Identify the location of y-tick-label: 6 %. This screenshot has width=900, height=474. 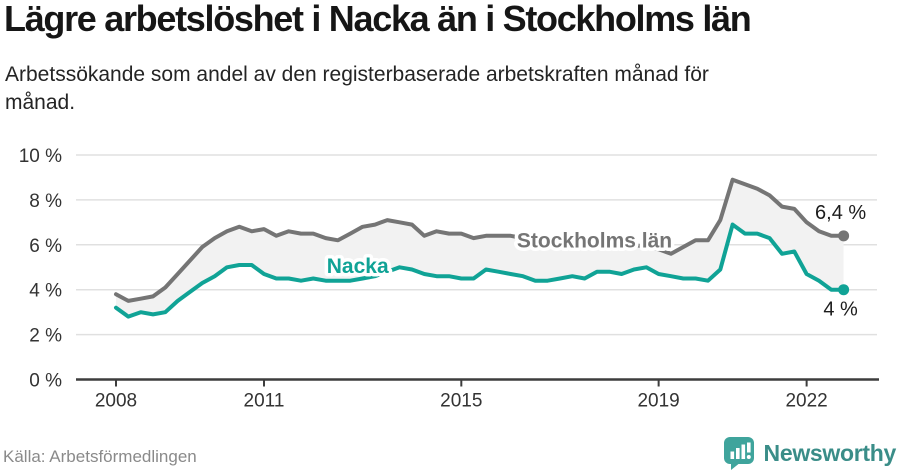
(45, 246).